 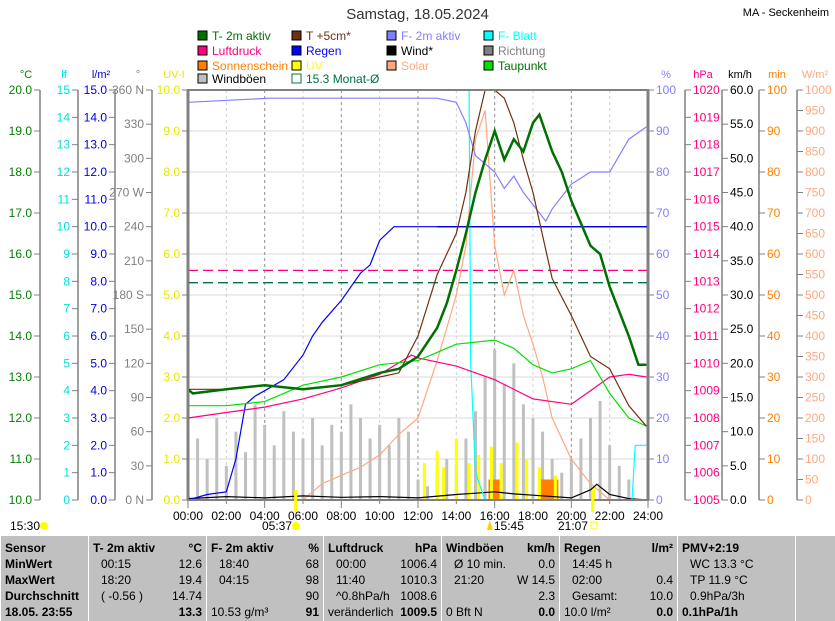 I want to click on table-cell: 00:15, so click(x=116, y=564).